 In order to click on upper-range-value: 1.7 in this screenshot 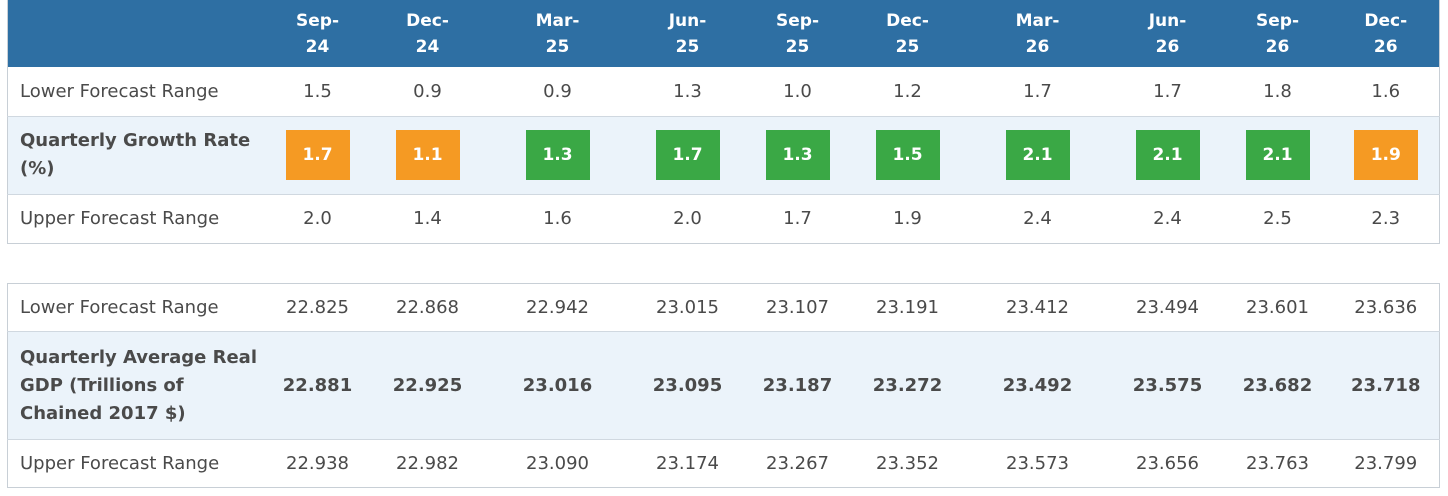, I will do `click(797, 219)`.